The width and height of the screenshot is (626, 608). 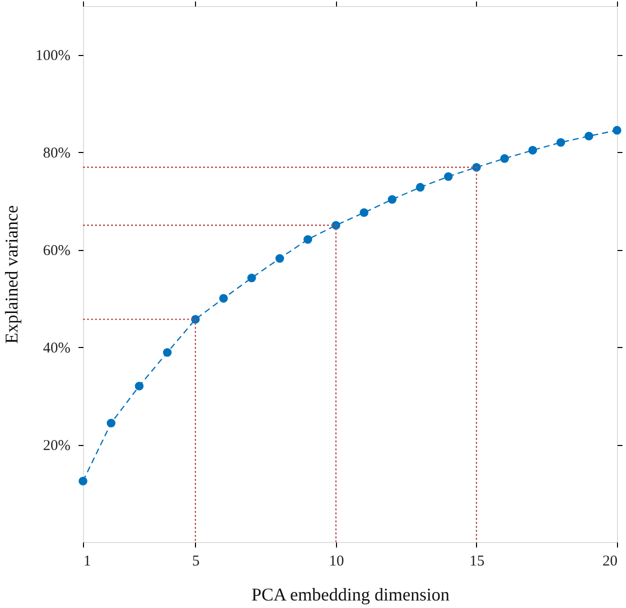 I want to click on y-tick-label: 20%, so click(x=56, y=446).